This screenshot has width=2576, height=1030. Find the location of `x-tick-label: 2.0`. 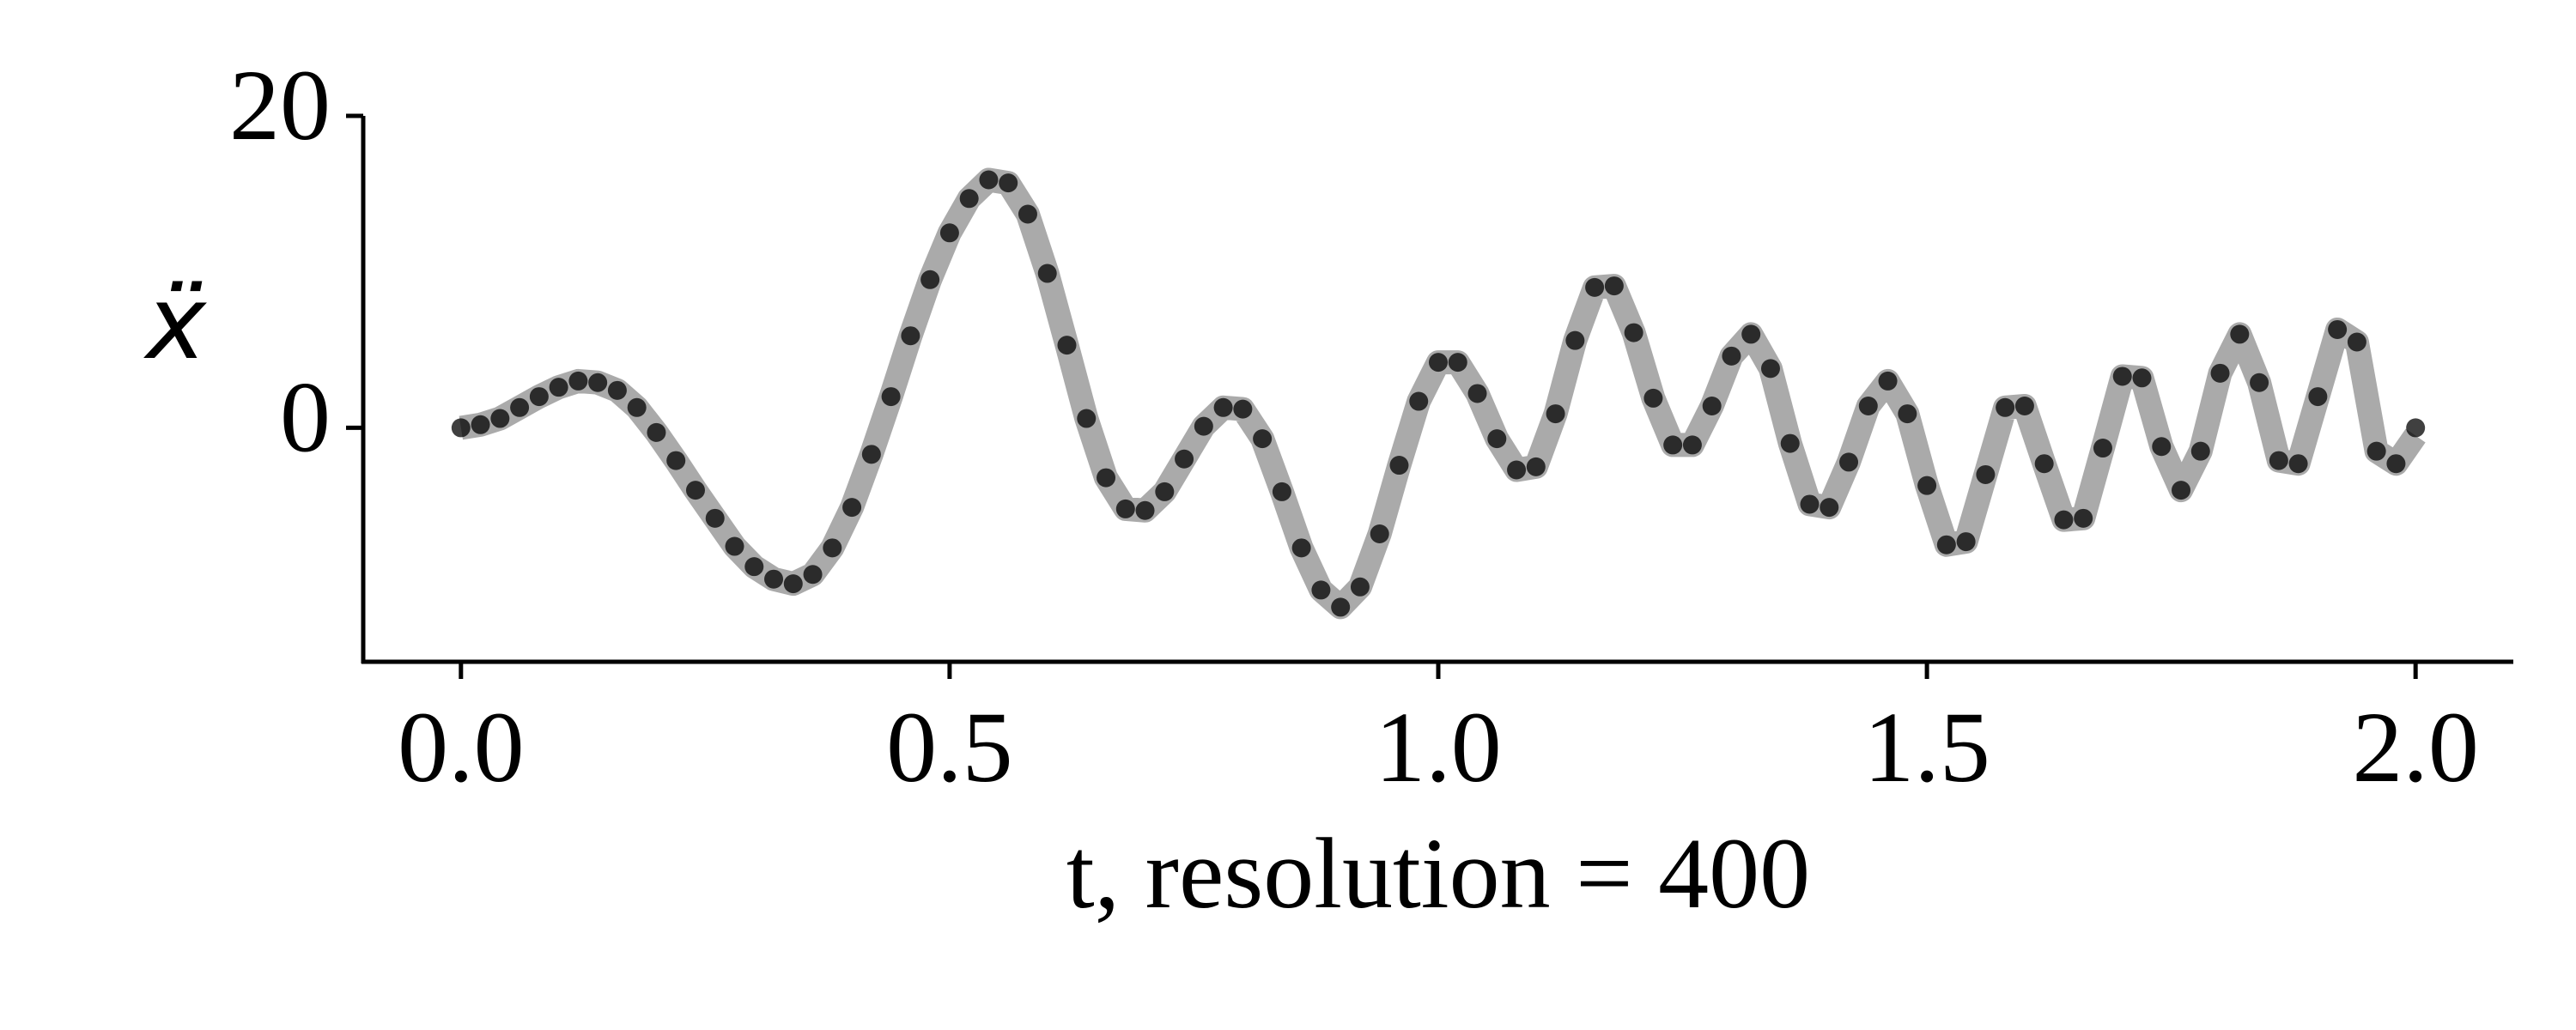

x-tick-label: 2.0 is located at coordinates (2415, 747).